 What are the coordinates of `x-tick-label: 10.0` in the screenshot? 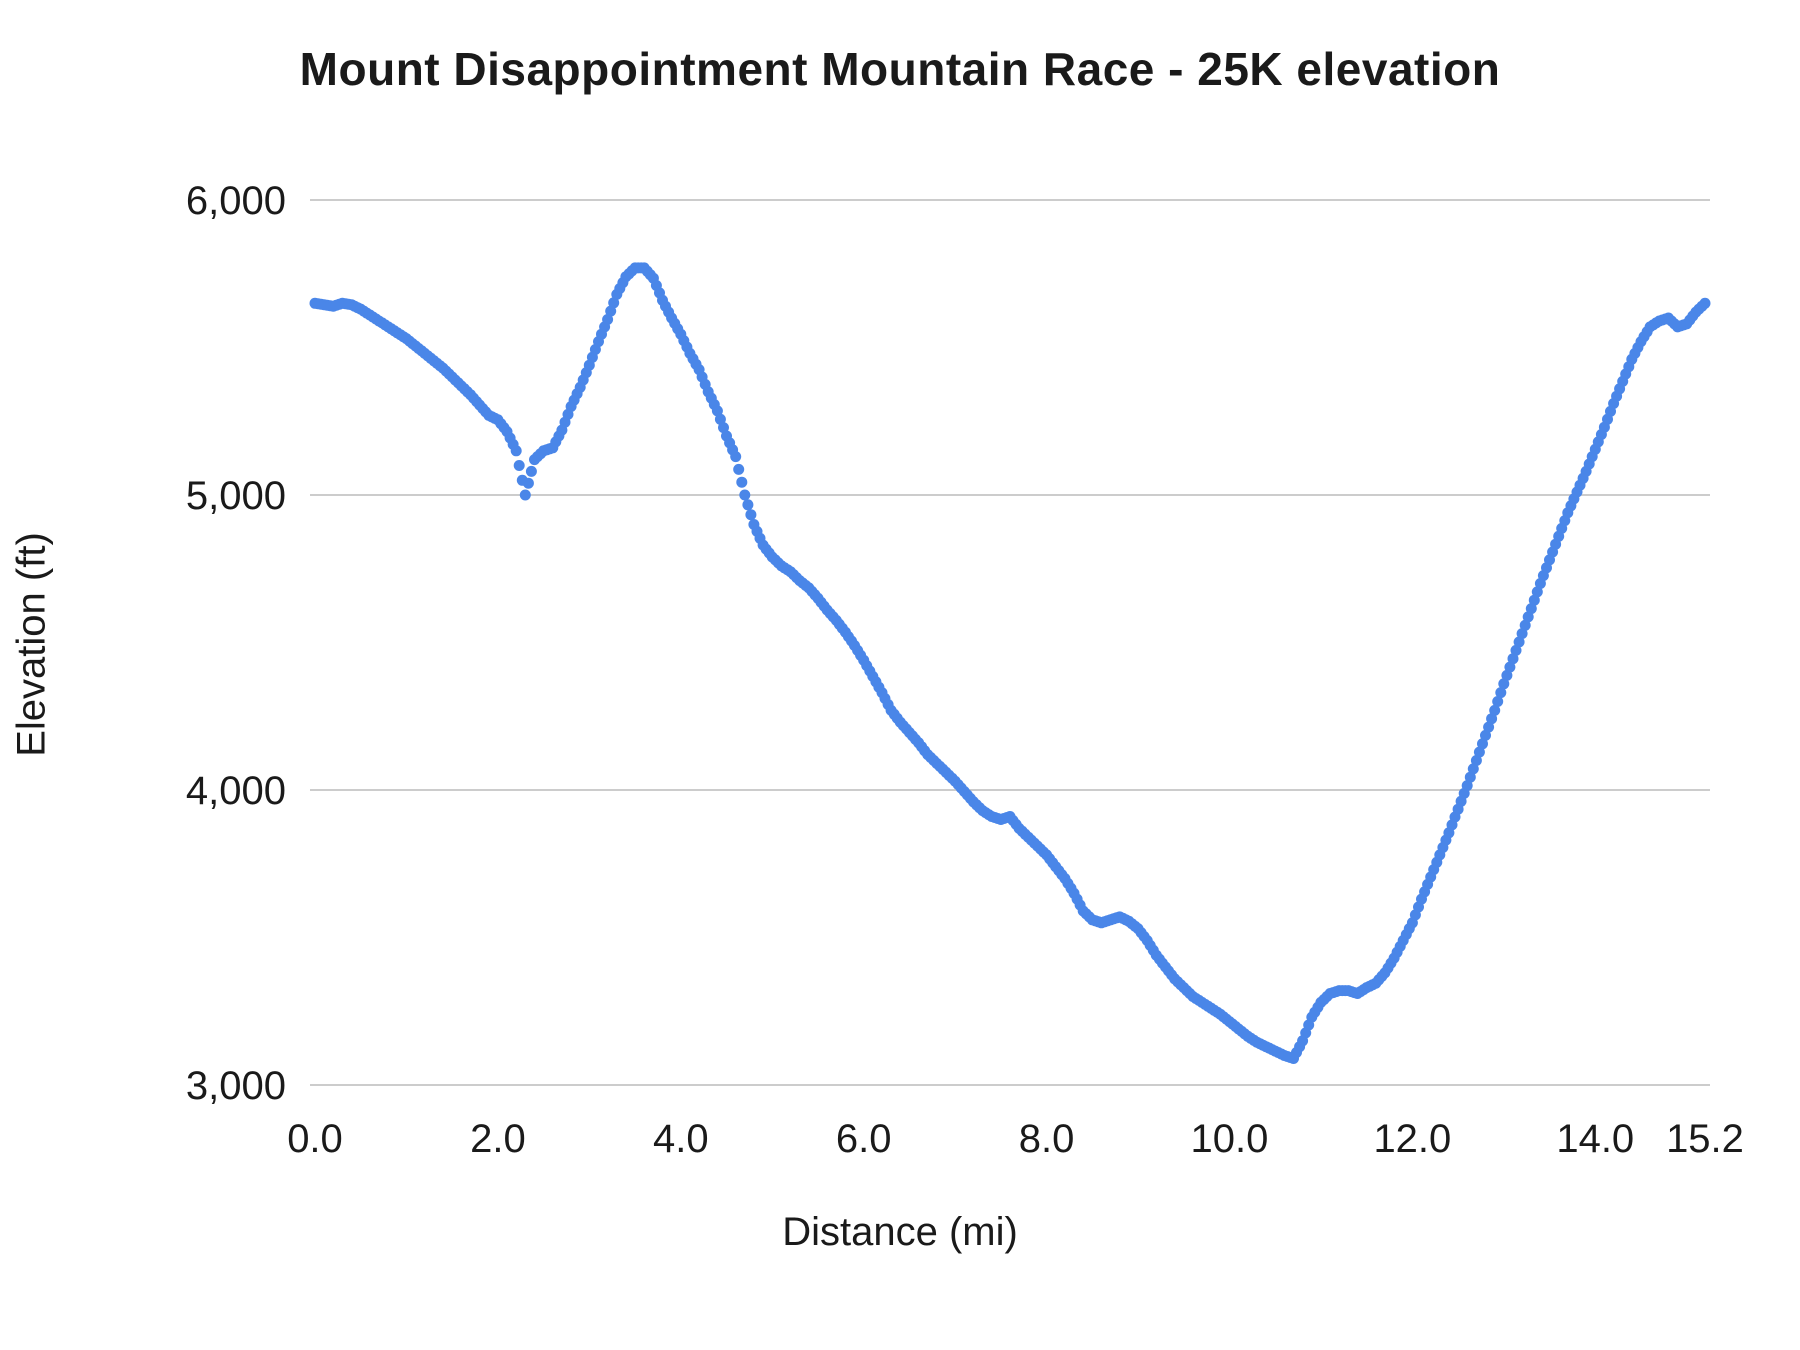 It's located at (1230, 1139).